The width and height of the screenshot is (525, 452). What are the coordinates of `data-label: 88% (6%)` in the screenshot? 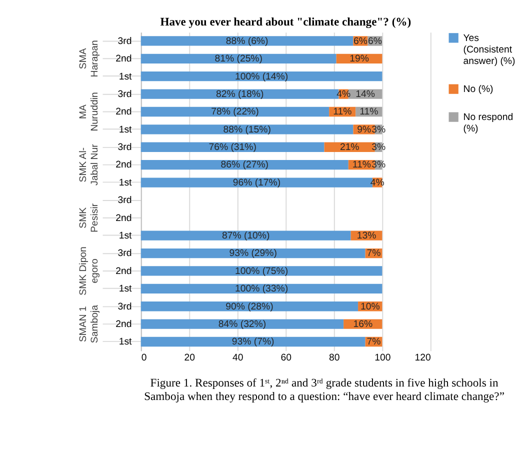 It's located at (247, 41).